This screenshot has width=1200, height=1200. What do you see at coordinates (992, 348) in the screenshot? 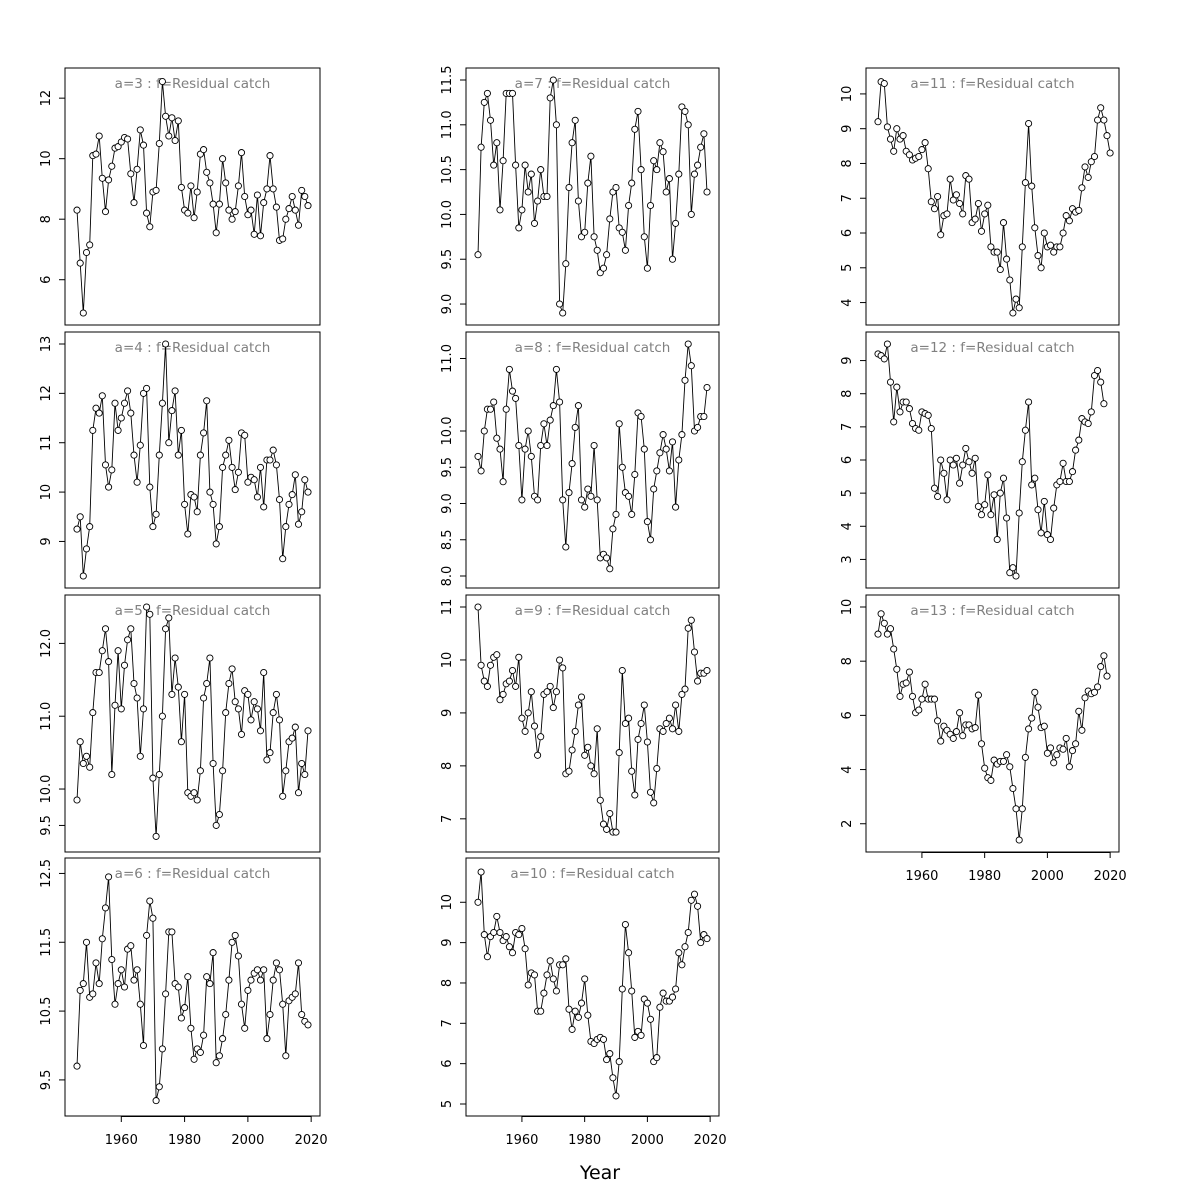
I see `panel-title: a=12 : f=Residual catch` at bounding box center [992, 348].